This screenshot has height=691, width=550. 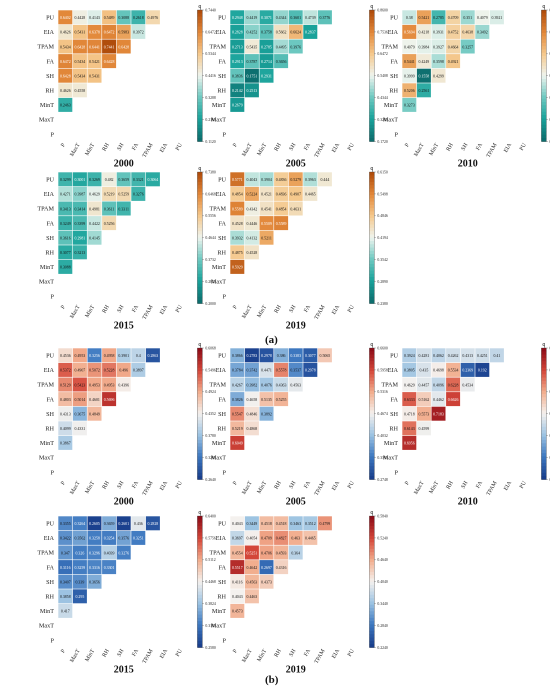 What do you see at coordinates (90, 149) in the screenshot?
I see `x-tick-label: MinT` at bounding box center [90, 149].